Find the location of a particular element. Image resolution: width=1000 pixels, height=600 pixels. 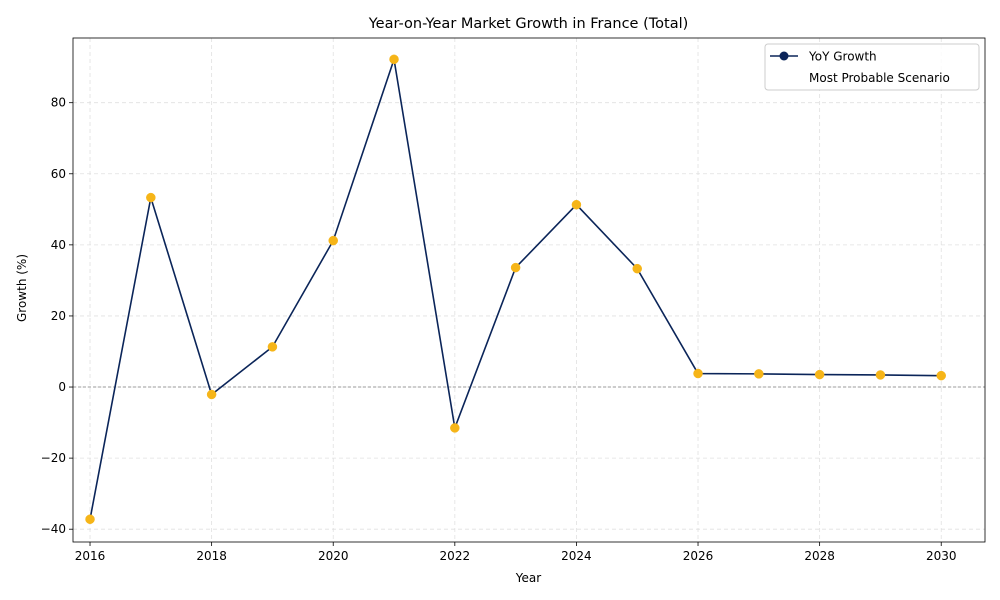

legend-label-yoy-growth: YoY Growth is located at coordinates (842, 57).